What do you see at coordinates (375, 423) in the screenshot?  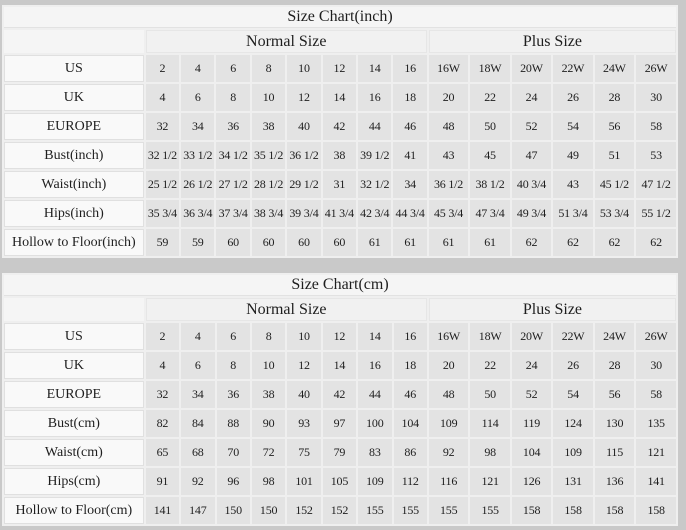 I see `size-cell: 100` at bounding box center [375, 423].